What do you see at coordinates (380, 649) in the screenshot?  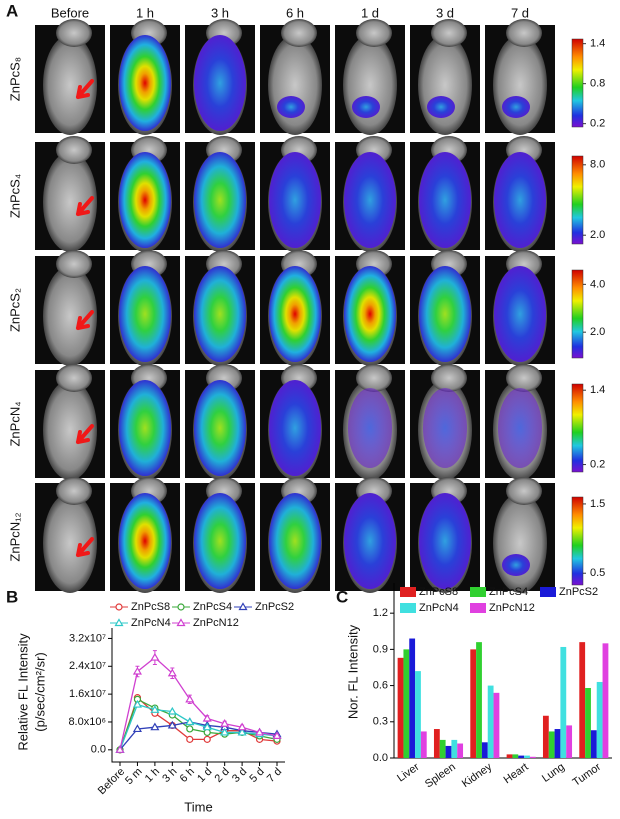 I see `y-tick-label: 0.9` at bounding box center [380, 649].